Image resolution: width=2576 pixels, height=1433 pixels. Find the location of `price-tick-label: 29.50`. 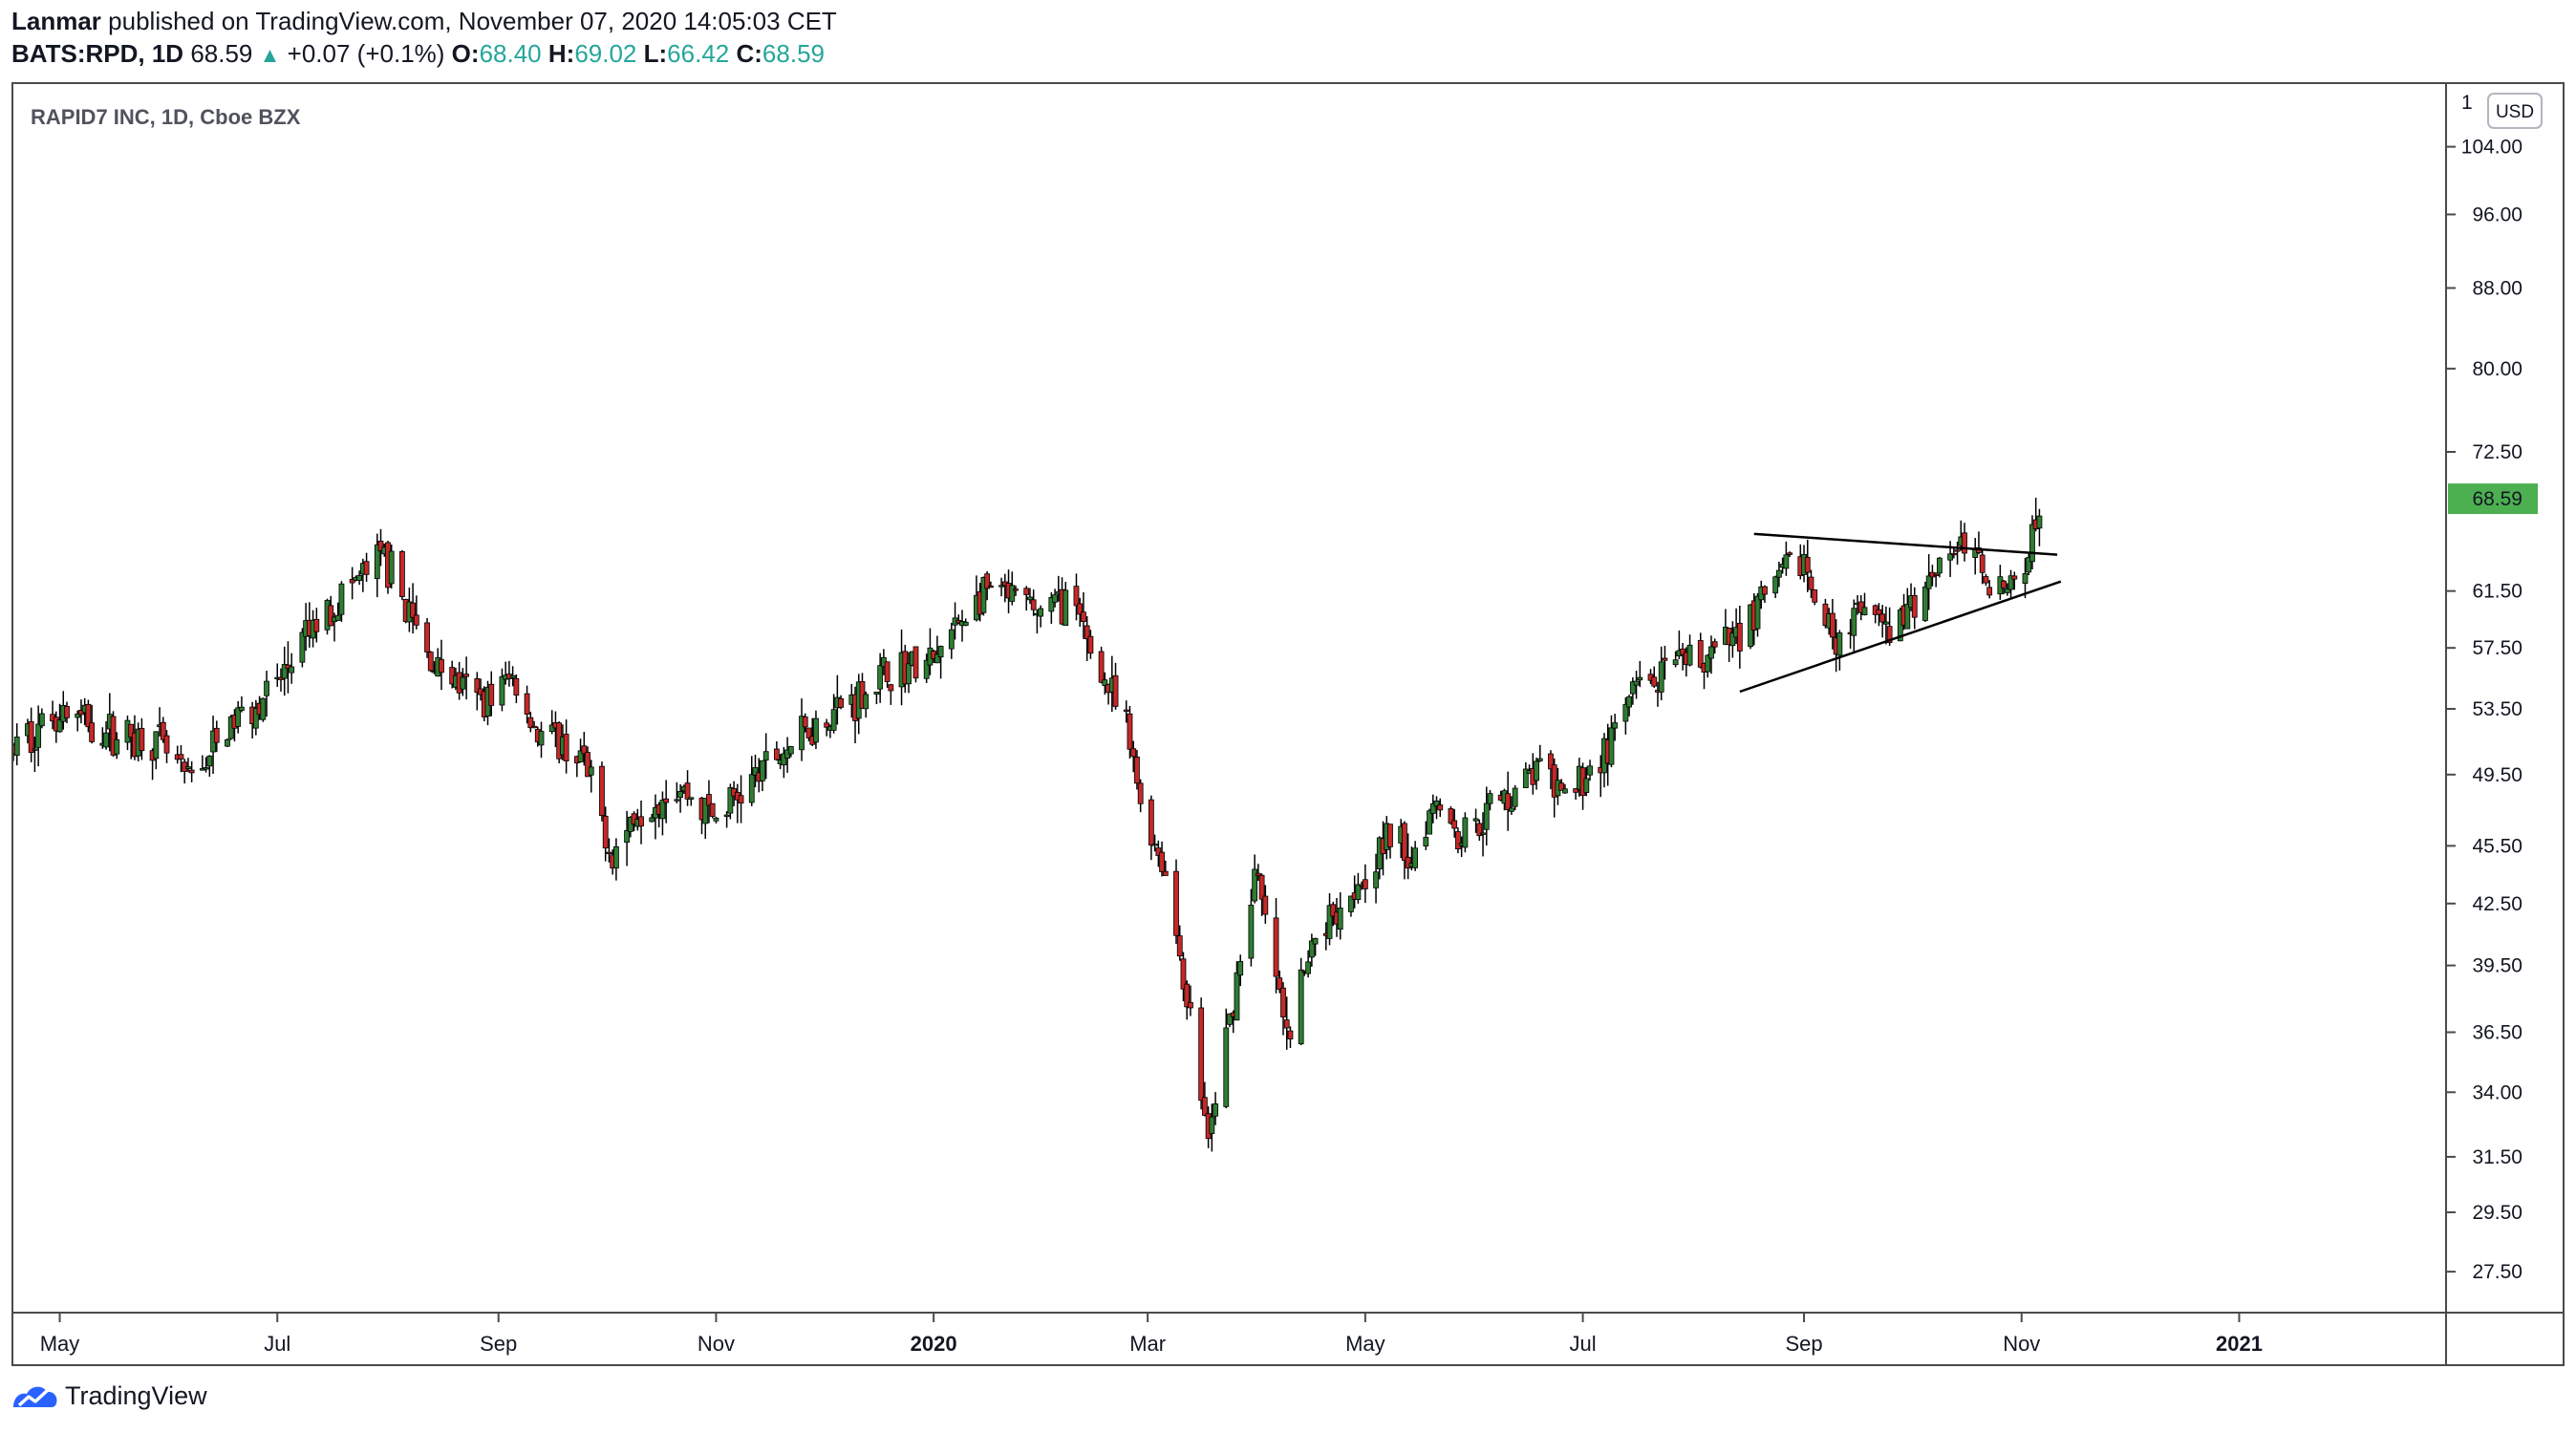

price-tick-label: 29.50 is located at coordinates (2497, 1213).